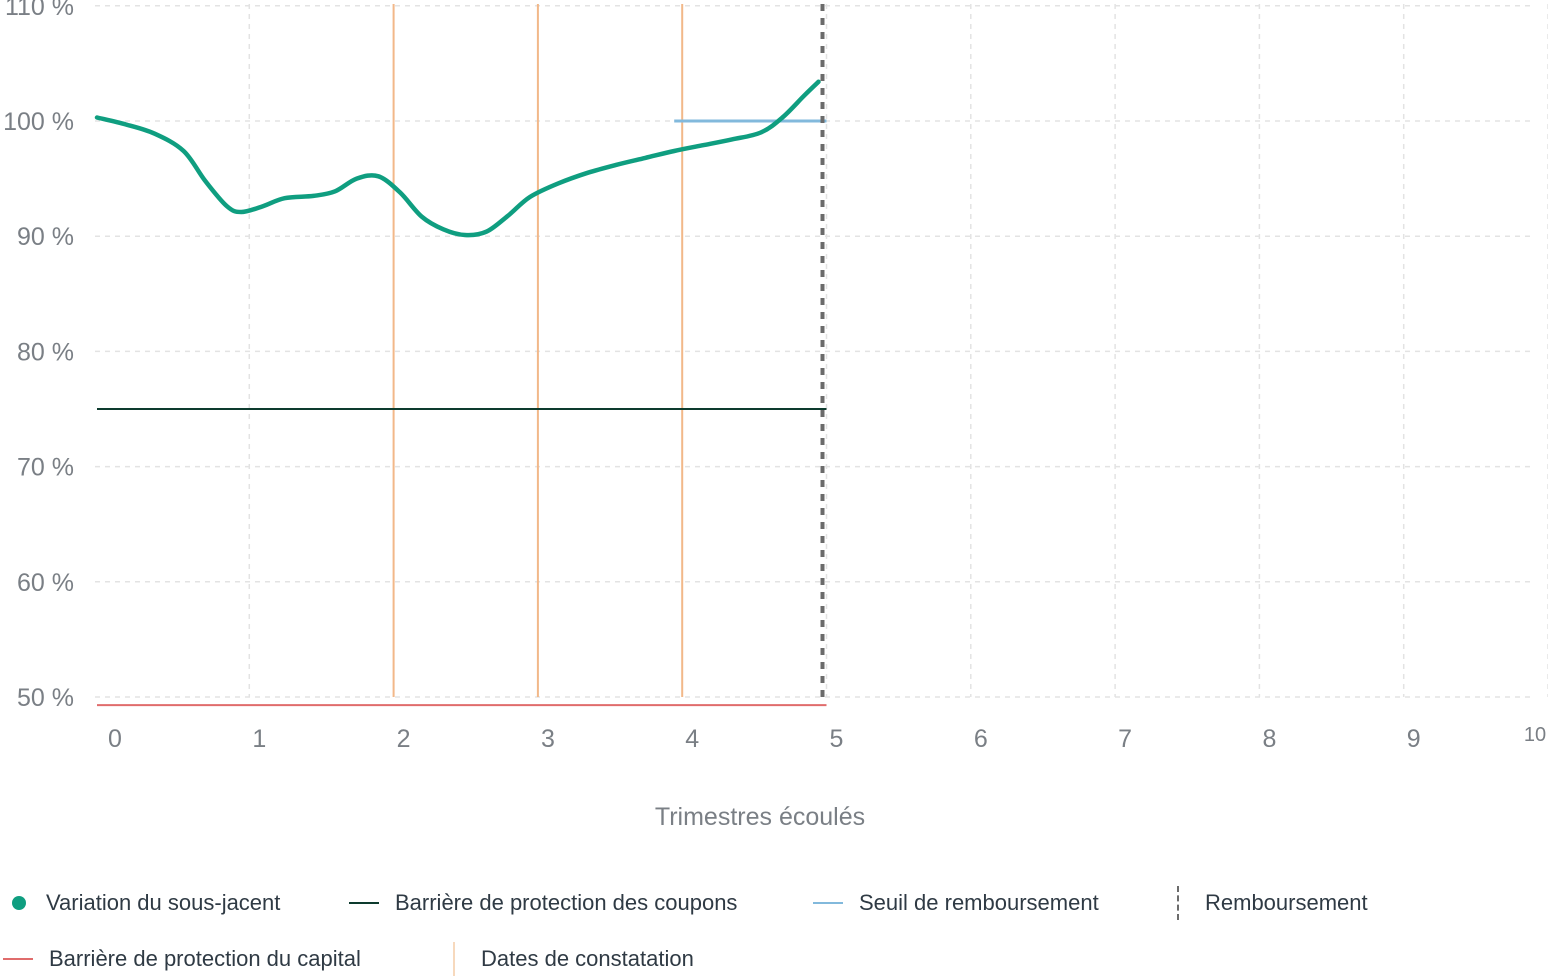  What do you see at coordinates (259, 739) in the screenshot?
I see `x-tick-label: 1` at bounding box center [259, 739].